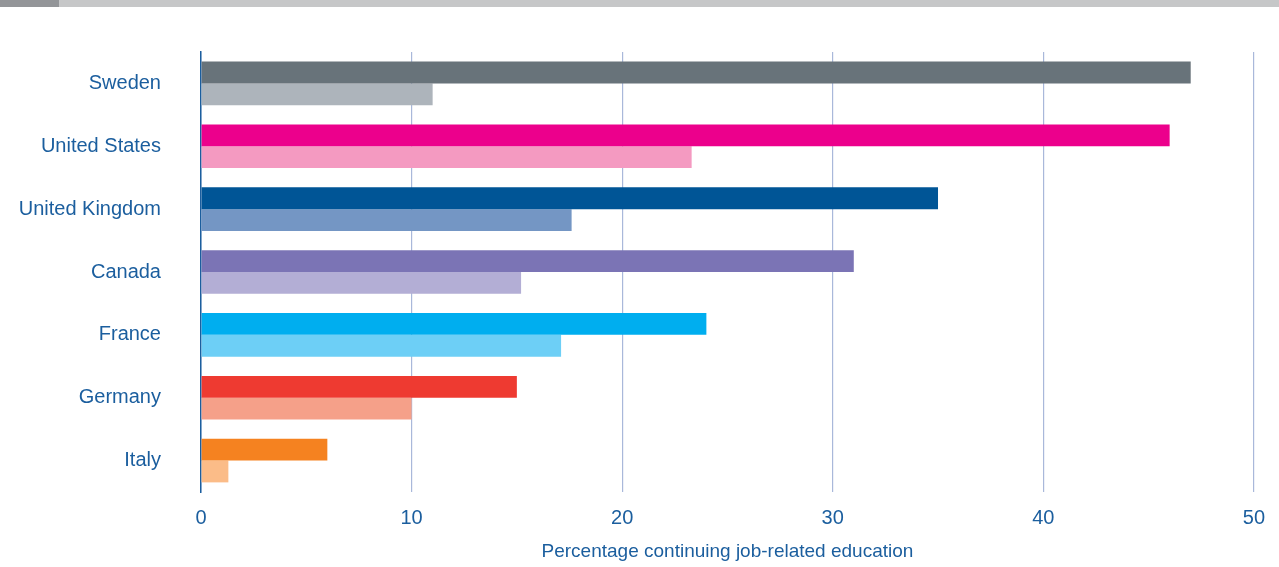  What do you see at coordinates (1043, 516) in the screenshot?
I see `x-tick-label: 40` at bounding box center [1043, 516].